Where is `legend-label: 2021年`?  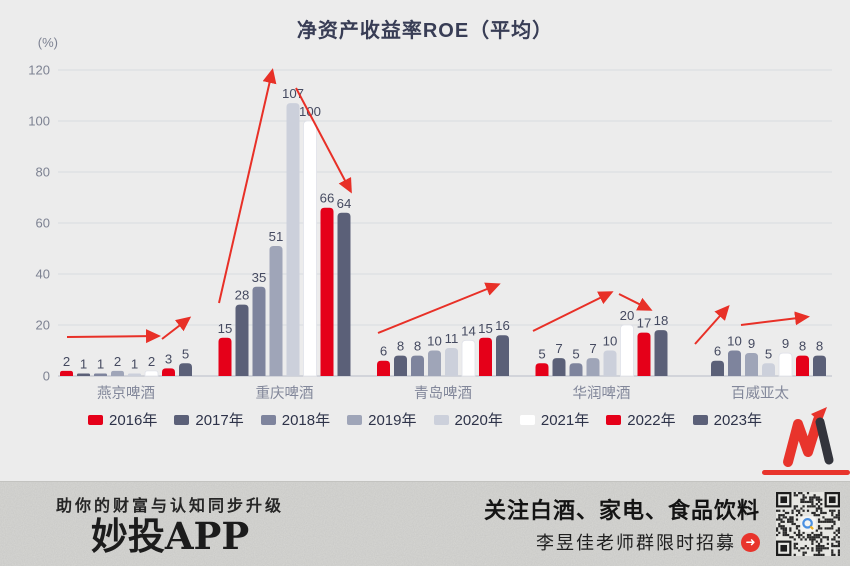
legend-label: 2021年 is located at coordinates (565, 420).